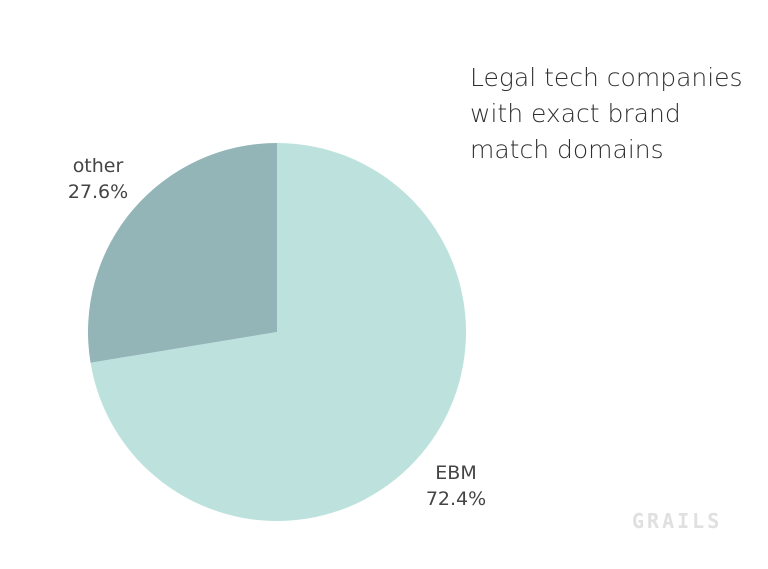  What do you see at coordinates (567, 149) in the screenshot?
I see `title-line: match domains` at bounding box center [567, 149].